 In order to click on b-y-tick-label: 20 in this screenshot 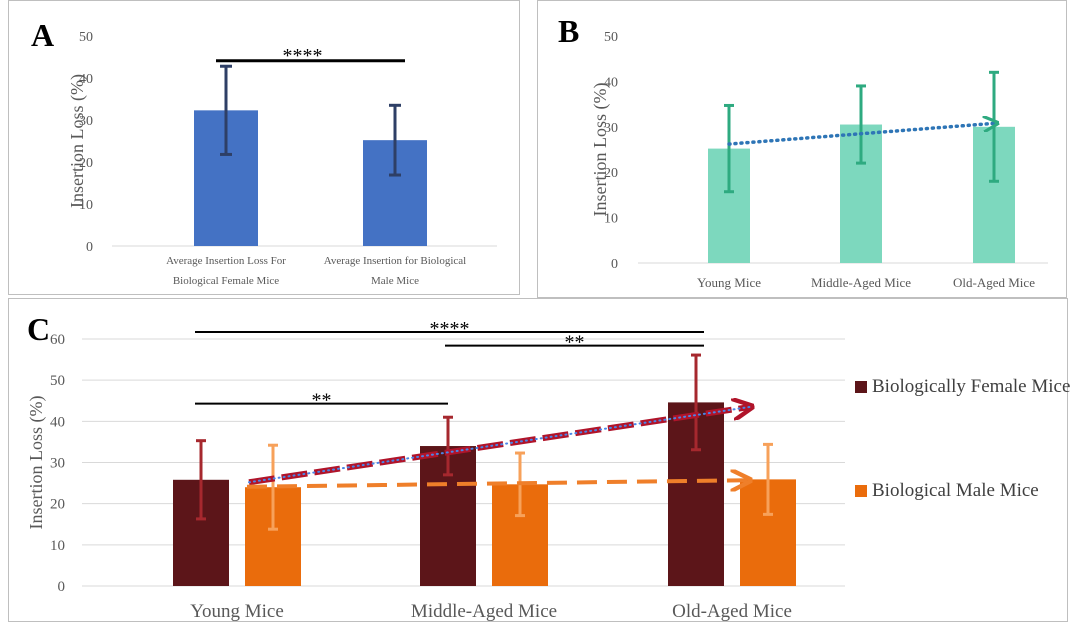, I will do `click(611, 173)`.